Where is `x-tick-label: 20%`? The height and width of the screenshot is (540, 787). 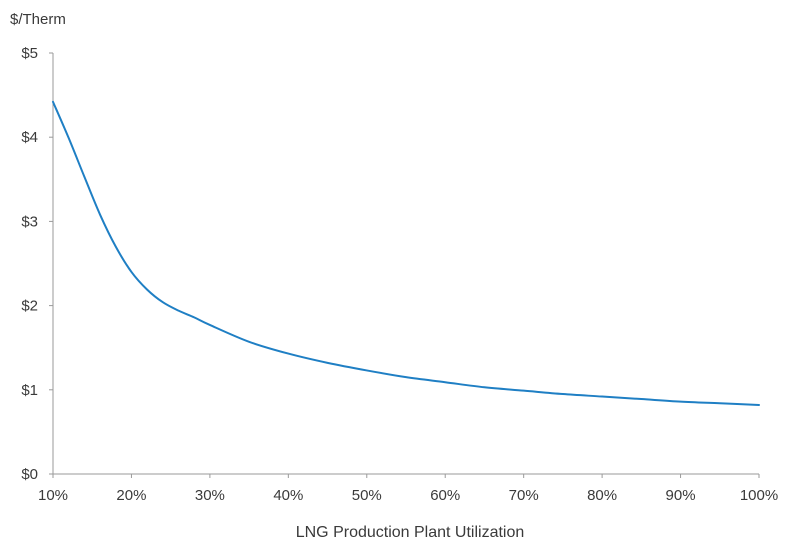 x-tick-label: 20% is located at coordinates (131, 495).